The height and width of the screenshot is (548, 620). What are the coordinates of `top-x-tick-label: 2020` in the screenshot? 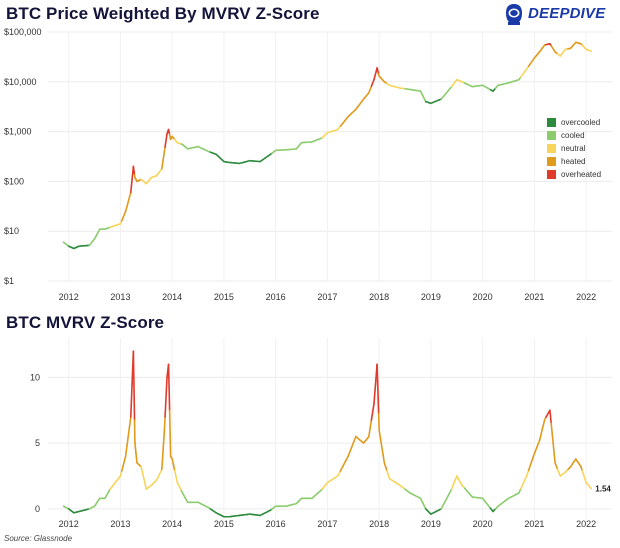 It's located at (483, 297).